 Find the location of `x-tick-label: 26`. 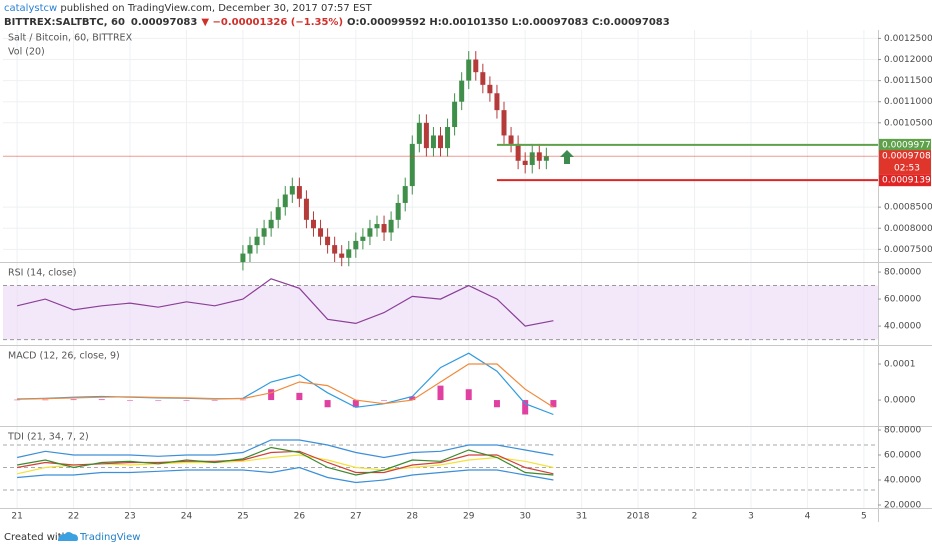

x-tick-label: 26 is located at coordinates (300, 517).